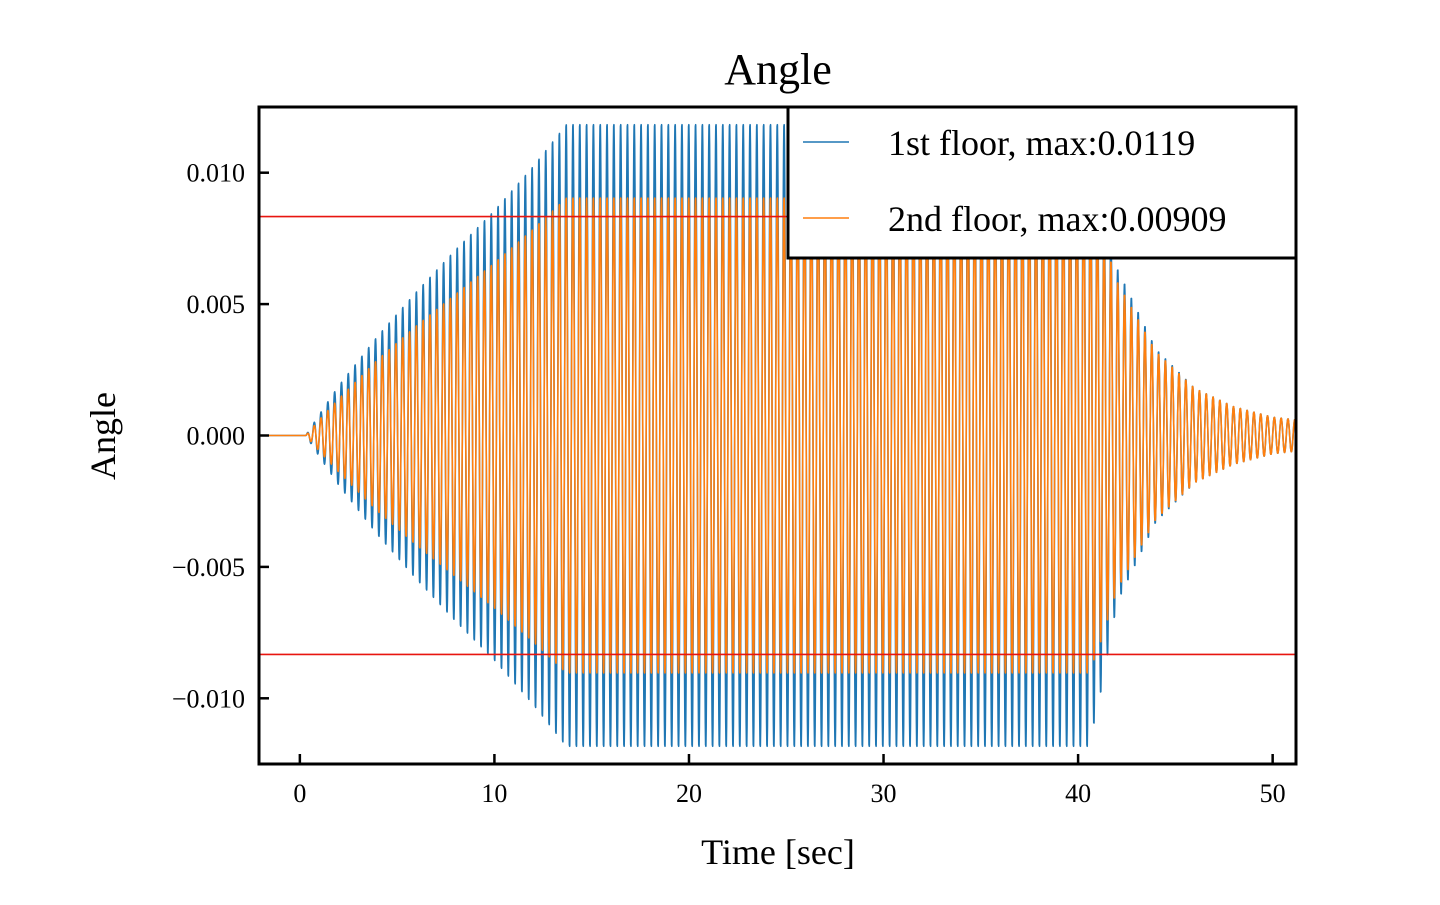 This screenshot has height=905, width=1440. I want to click on x-tick-label: 30, so click(884, 793).